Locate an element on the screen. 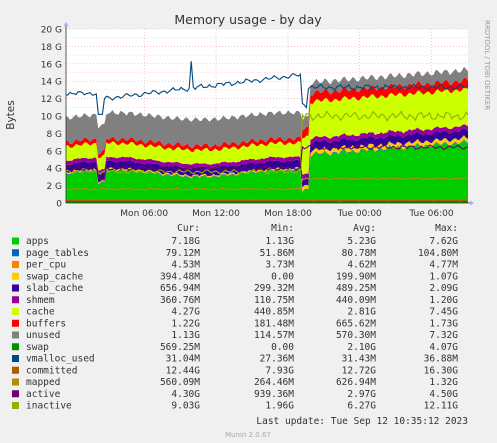 The image size is (497, 443). y-tick-label: 20 G is located at coordinates (51, 31).